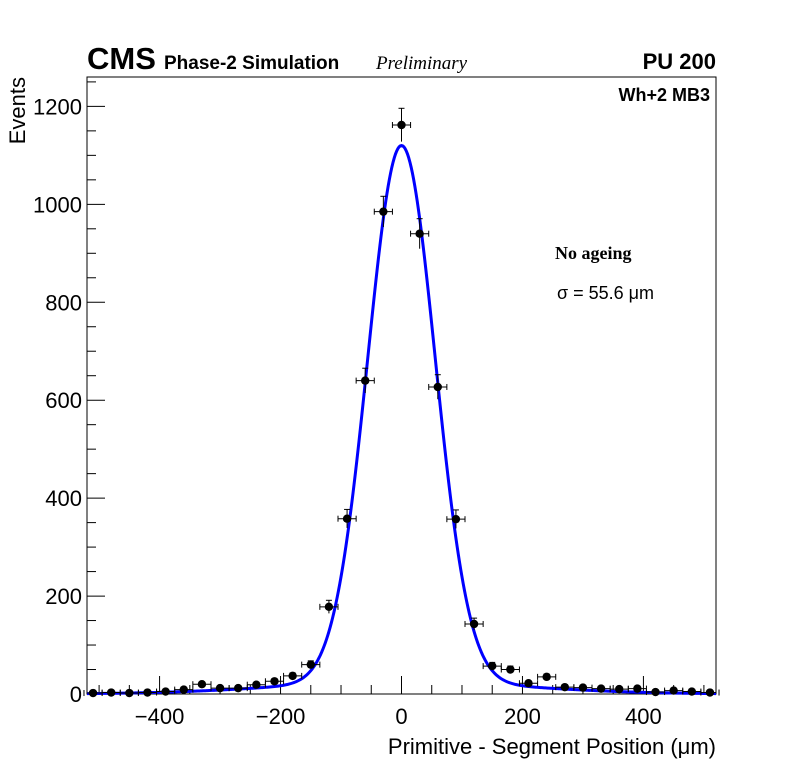 The height and width of the screenshot is (772, 796). I want to click on x-axis-title: Primitive - Segment Position (μm), so click(552, 746).